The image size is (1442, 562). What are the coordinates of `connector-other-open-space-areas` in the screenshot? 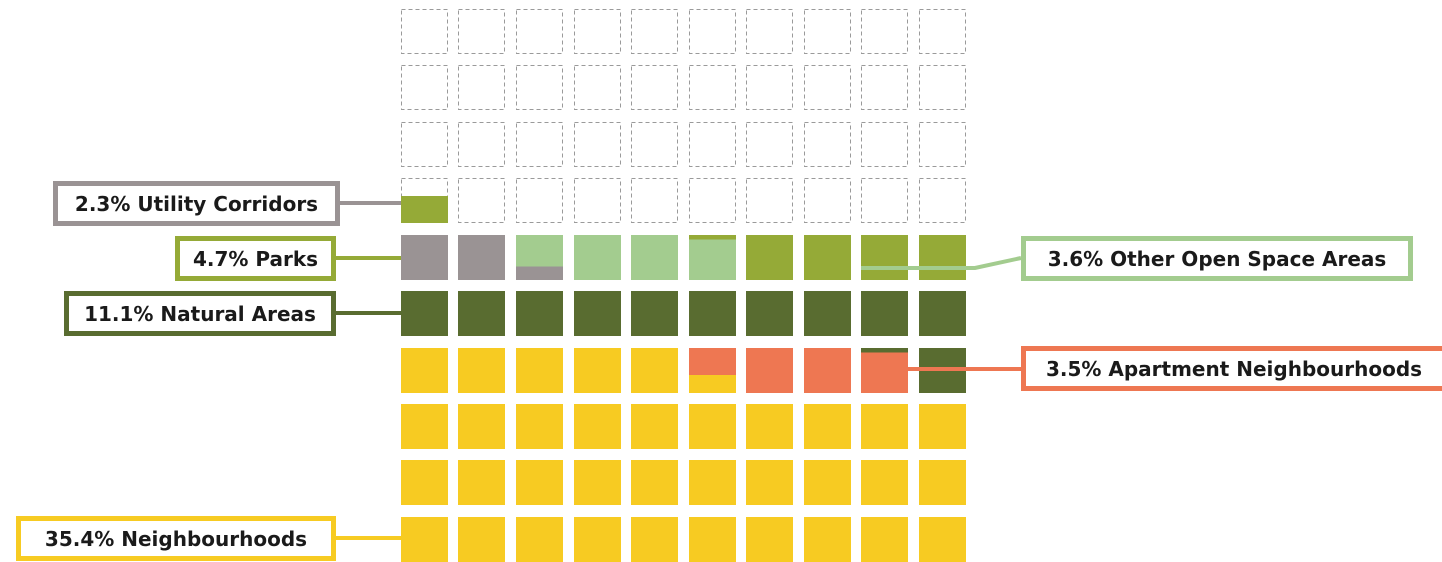 It's located at (941, 263).